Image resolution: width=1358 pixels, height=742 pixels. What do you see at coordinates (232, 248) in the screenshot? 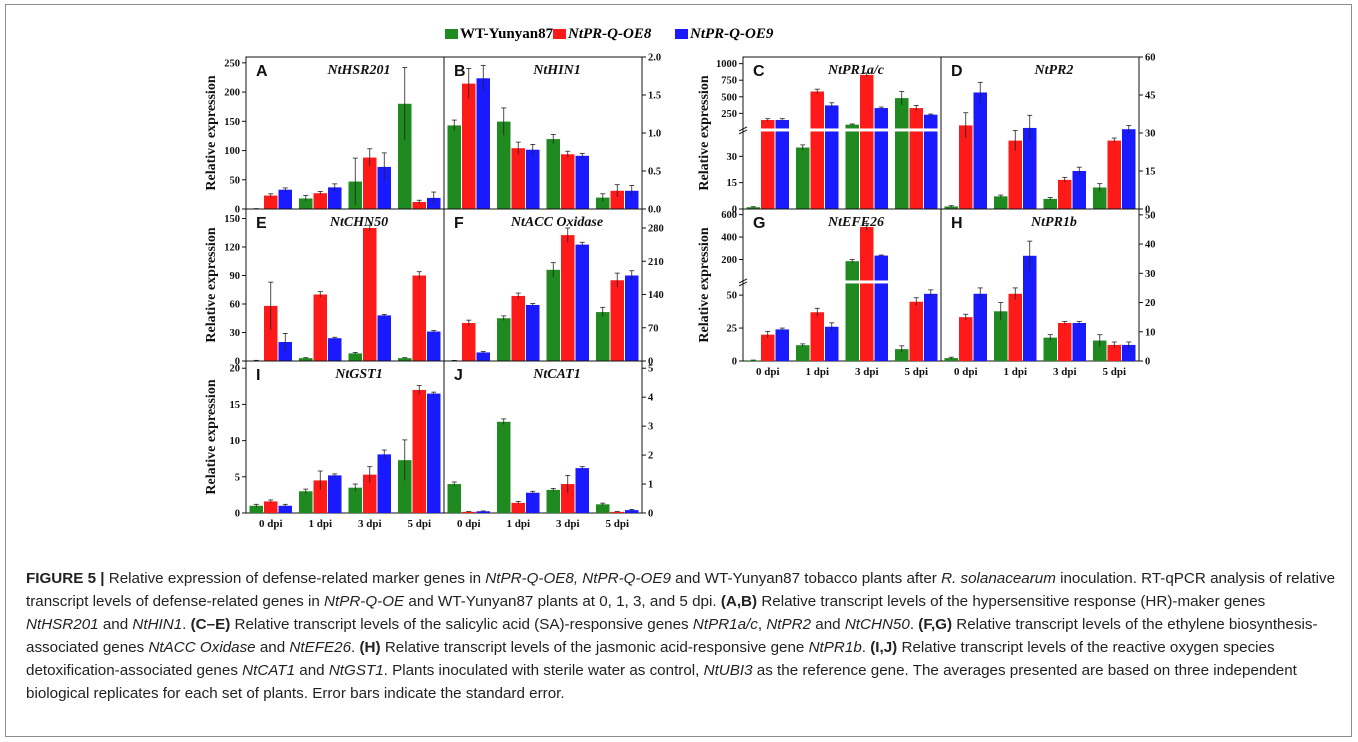
I see `y-tick-label: 120` at bounding box center [232, 248].